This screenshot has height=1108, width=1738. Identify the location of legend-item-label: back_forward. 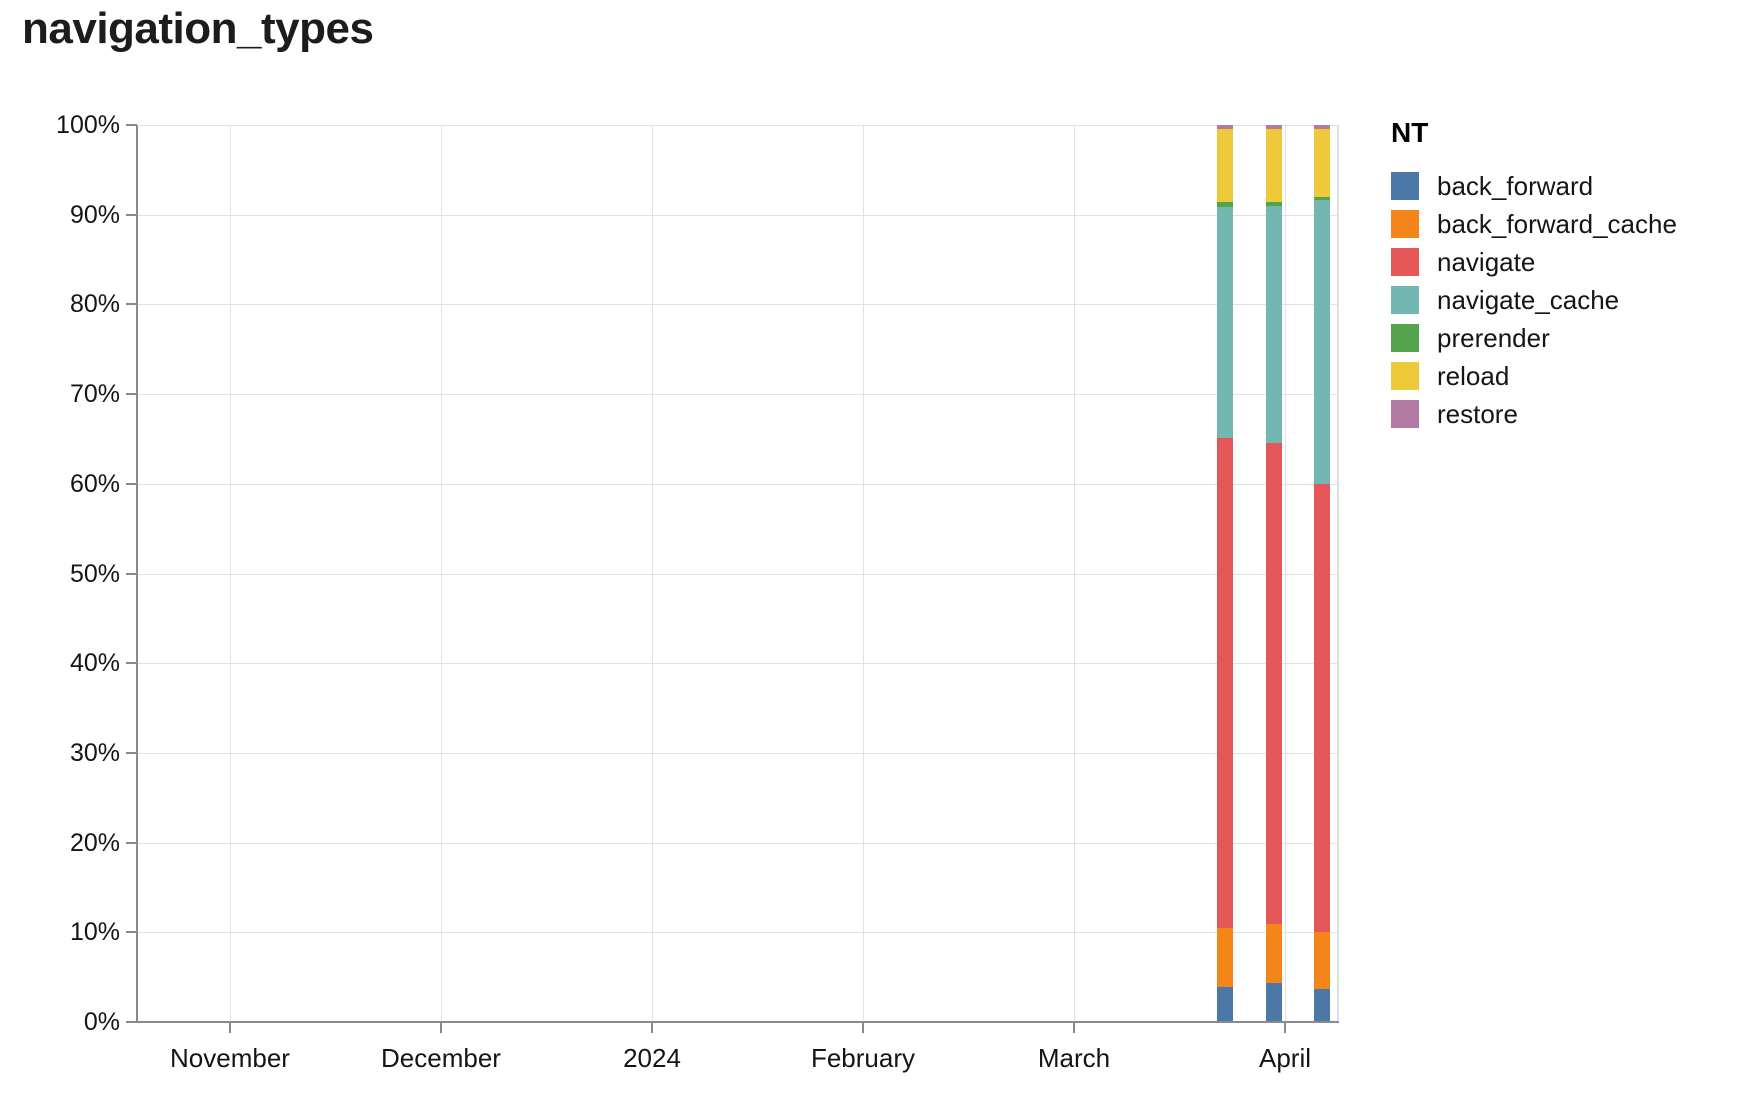
(1515, 185).